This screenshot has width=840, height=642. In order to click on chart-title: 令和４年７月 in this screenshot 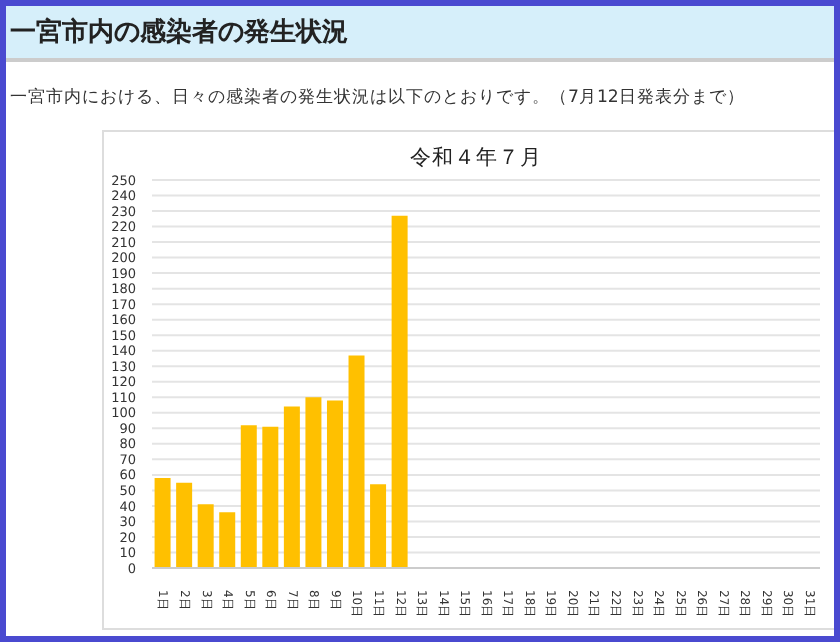, I will do `click(476, 158)`.